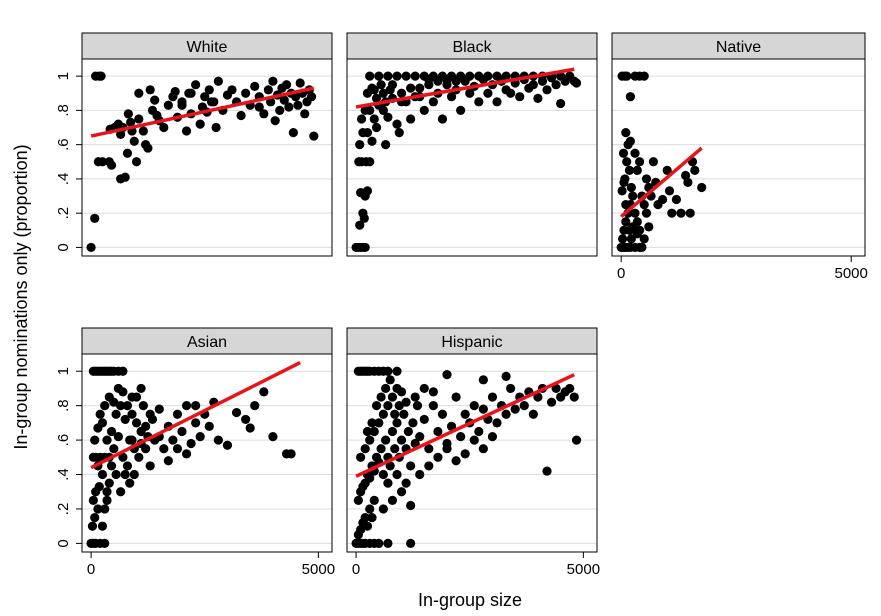 Image resolution: width=881 pixels, height=616 pixels. What do you see at coordinates (472, 157) in the screenshot?
I see `plot-frame` at bounding box center [472, 157].